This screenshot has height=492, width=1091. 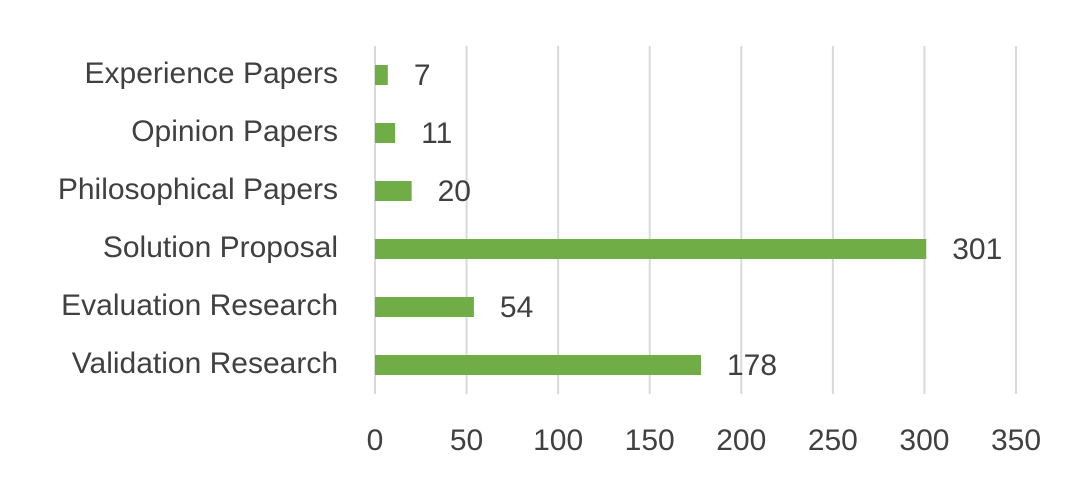 I want to click on x-tick-label: 50, so click(x=466, y=440).